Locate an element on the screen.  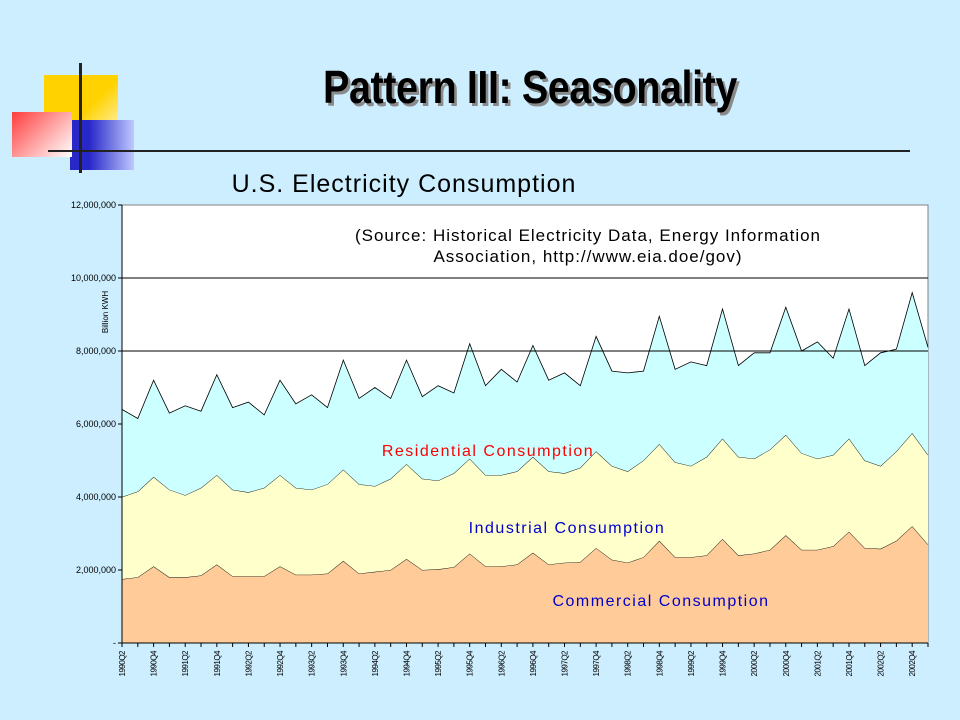
residential-label: Residential Consumption is located at coordinates (488, 451).